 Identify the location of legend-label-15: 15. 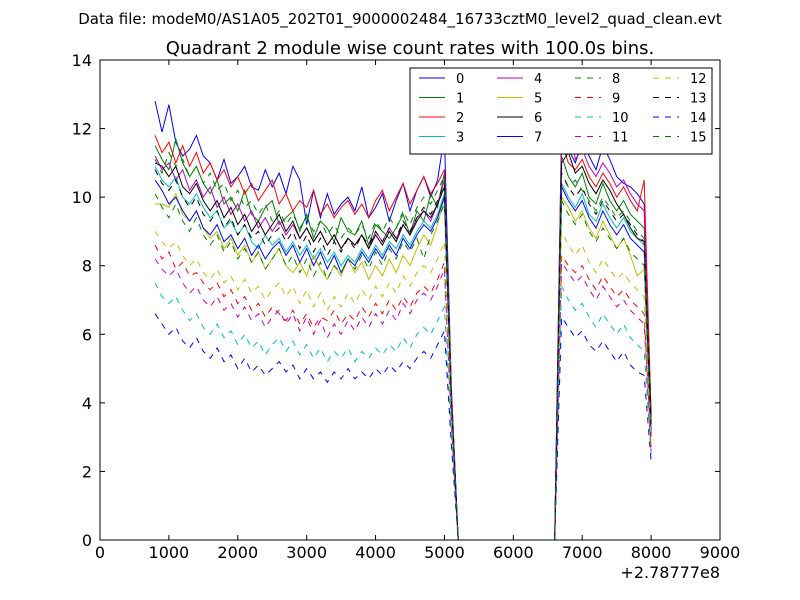
(698, 138).